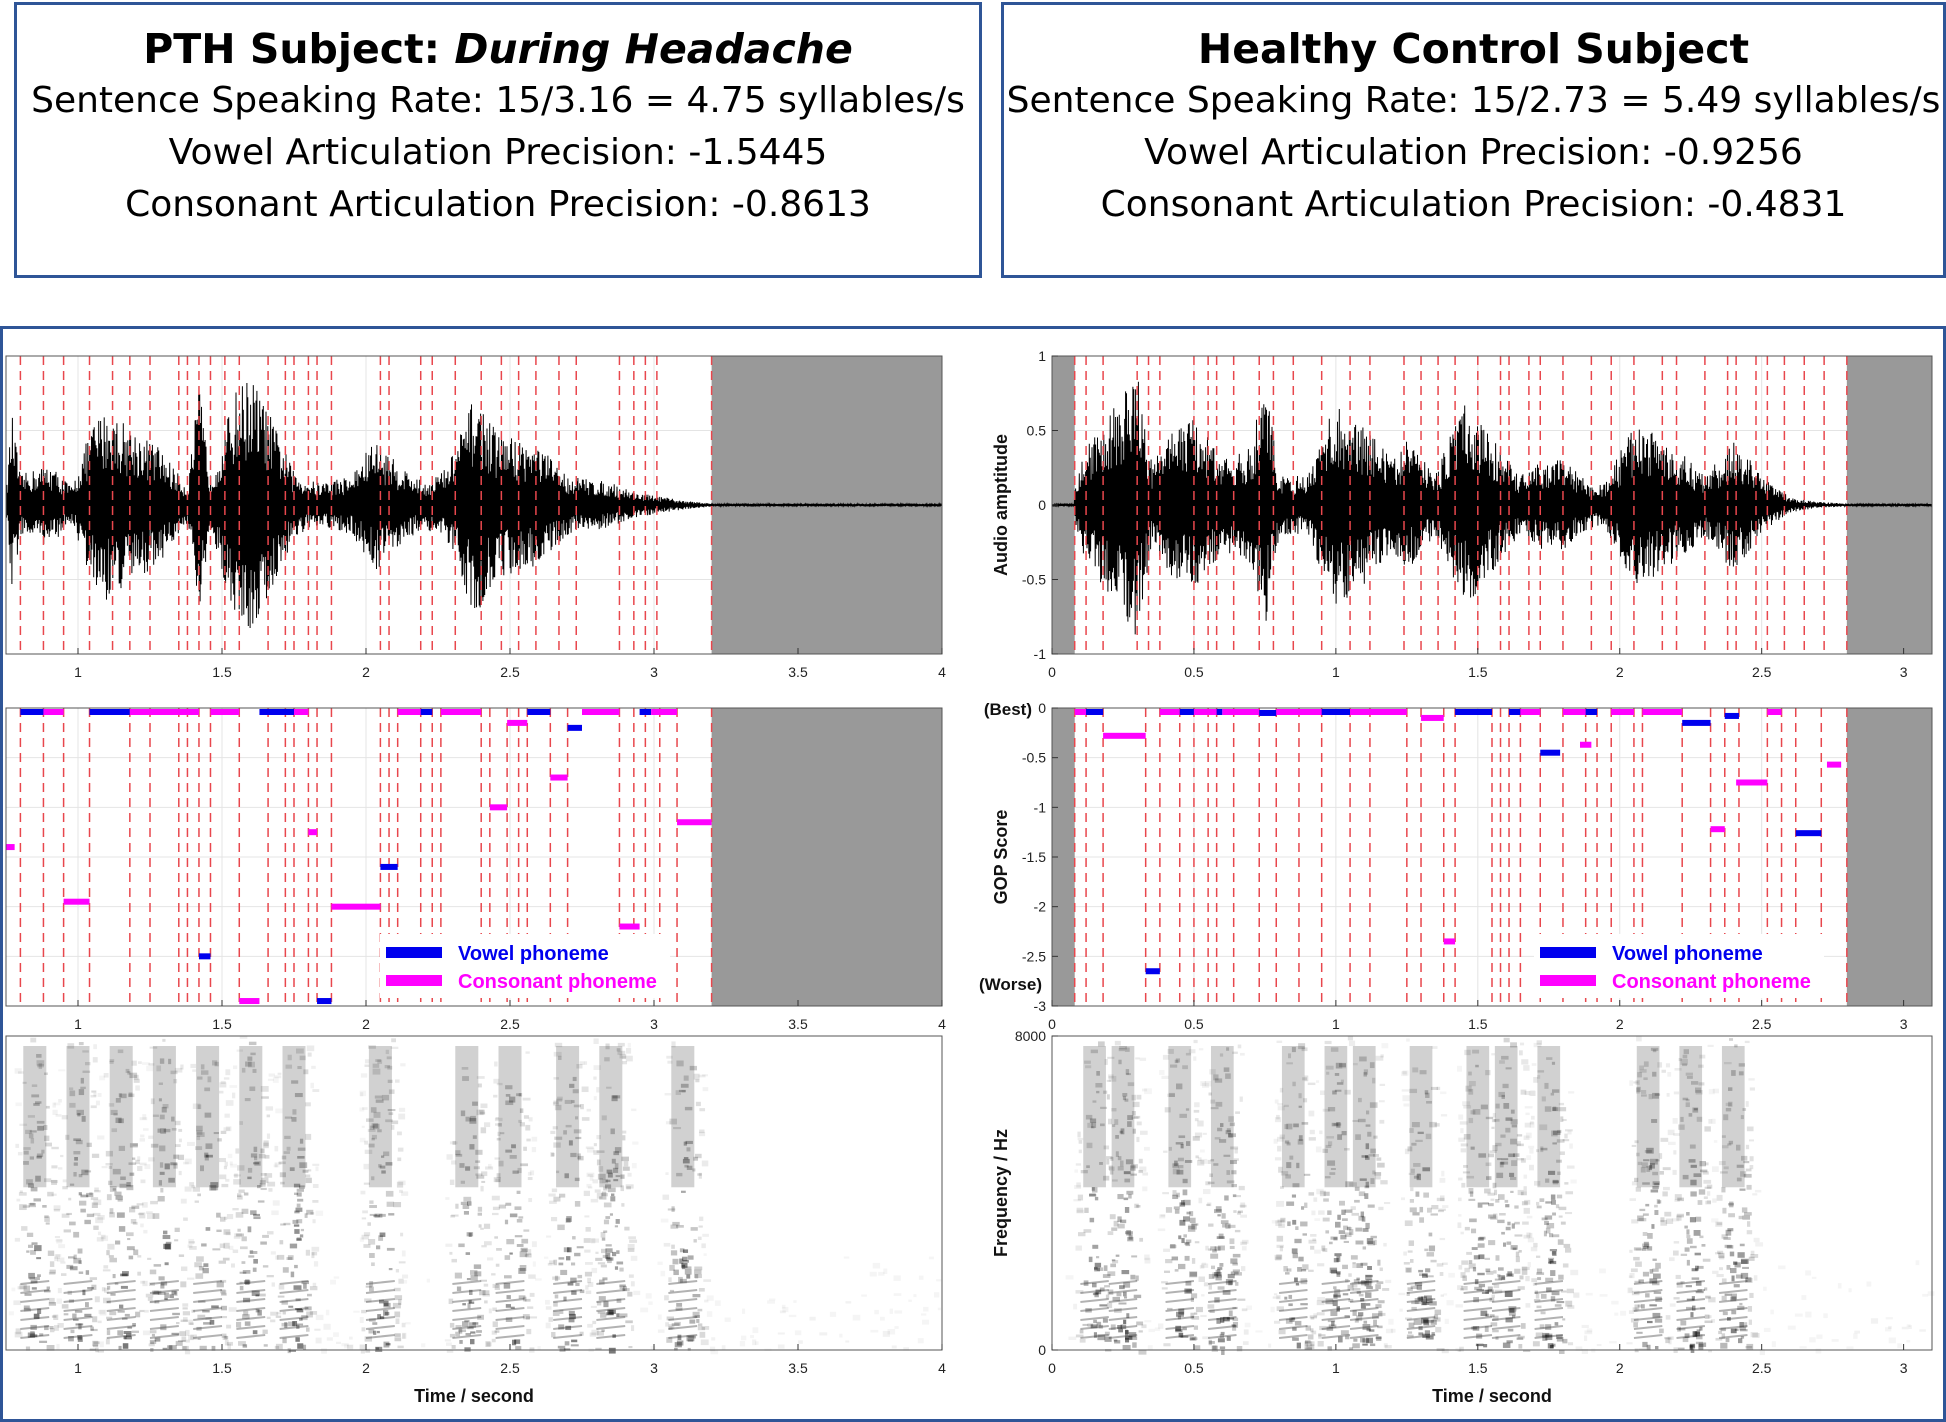 The width and height of the screenshot is (1946, 1422). What do you see at coordinates (225, 712) in the screenshot?
I see `consonant-gop-segment` at bounding box center [225, 712].